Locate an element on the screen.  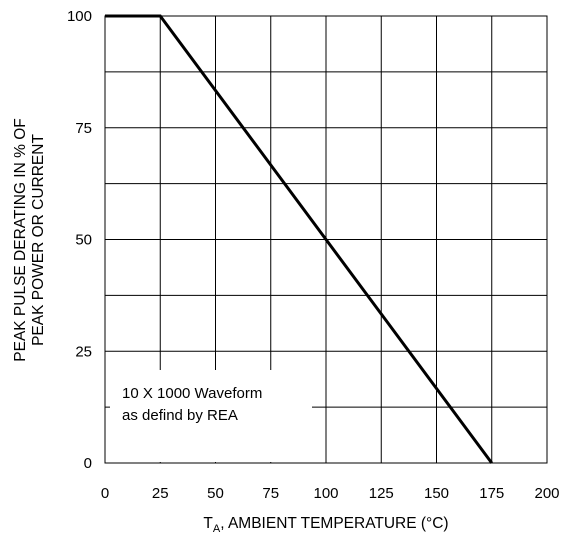
y-tick-label: 25 is located at coordinates (83, 351).